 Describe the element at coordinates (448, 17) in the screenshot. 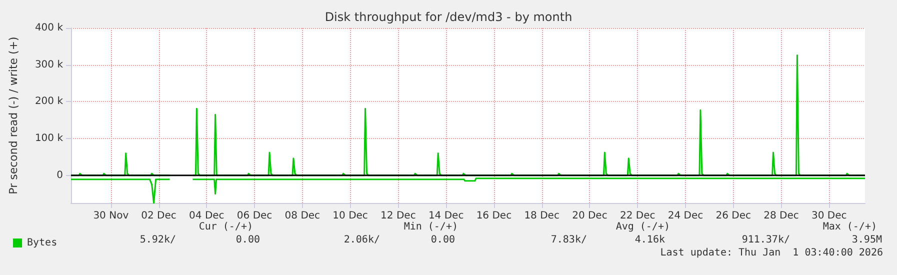

I see `chart-title: Disk throughput for /dev/md3 - by month` at that location.